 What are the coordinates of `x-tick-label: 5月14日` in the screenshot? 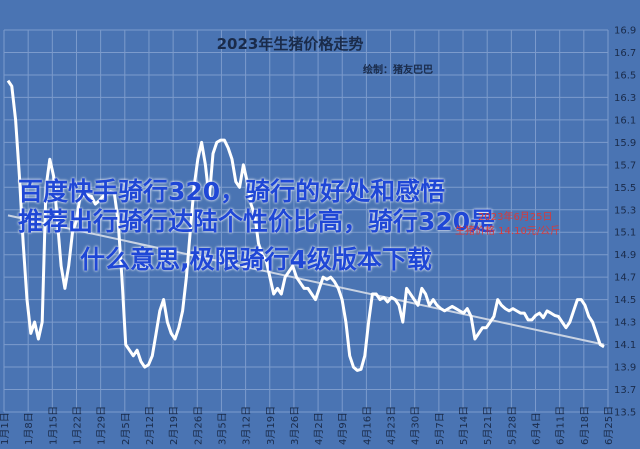 It's located at (464, 425).